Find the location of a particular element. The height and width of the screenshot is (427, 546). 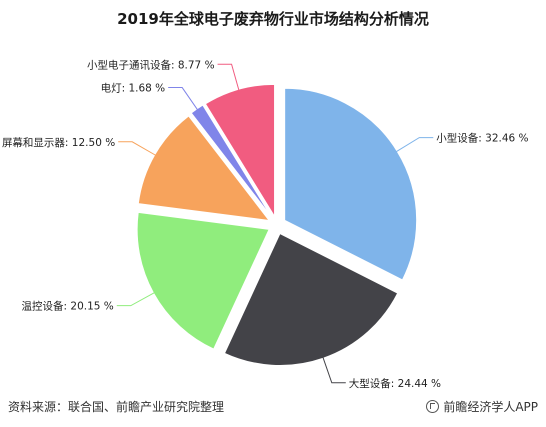

slice-label-2: 温控设备: 20.15 % is located at coordinates (68, 306).